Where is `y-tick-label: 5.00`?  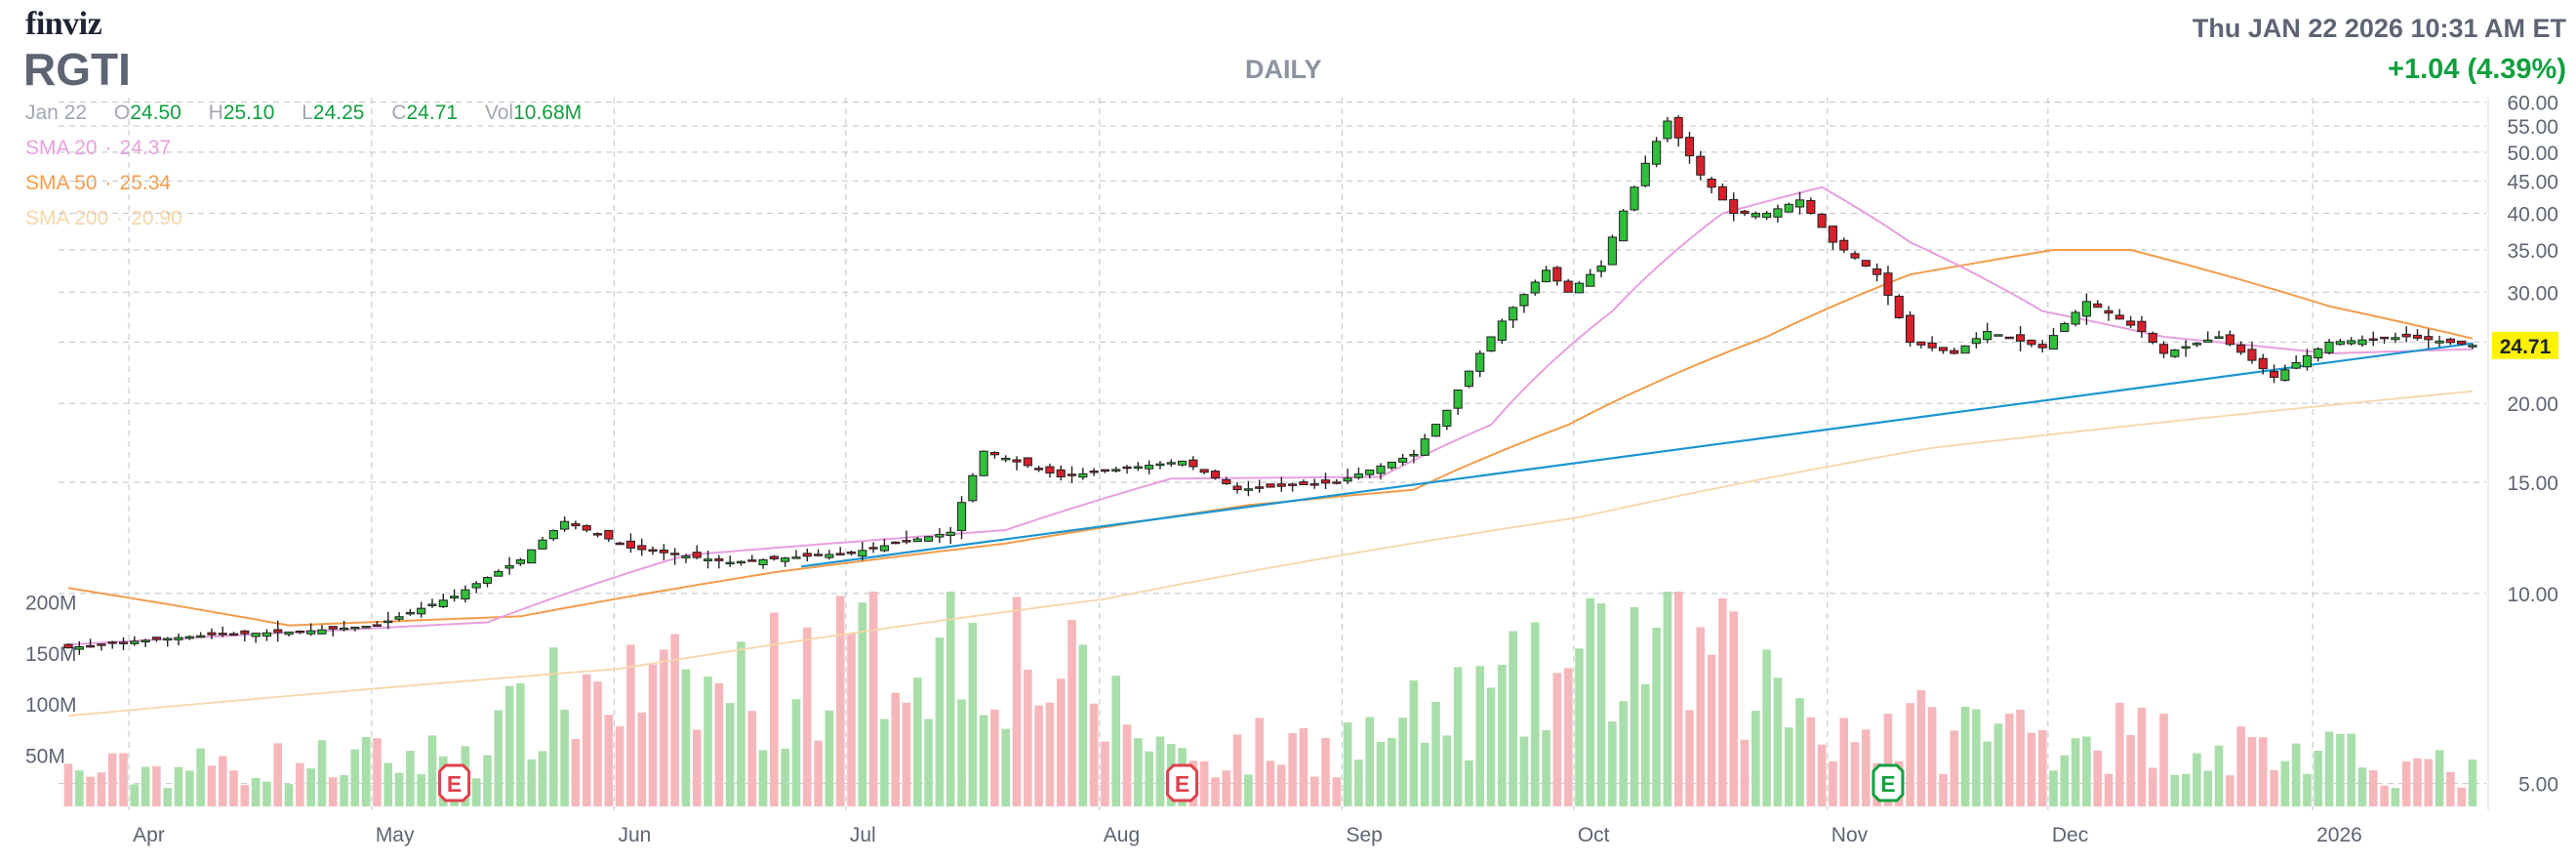 y-tick-label: 5.00 is located at coordinates (2538, 785).